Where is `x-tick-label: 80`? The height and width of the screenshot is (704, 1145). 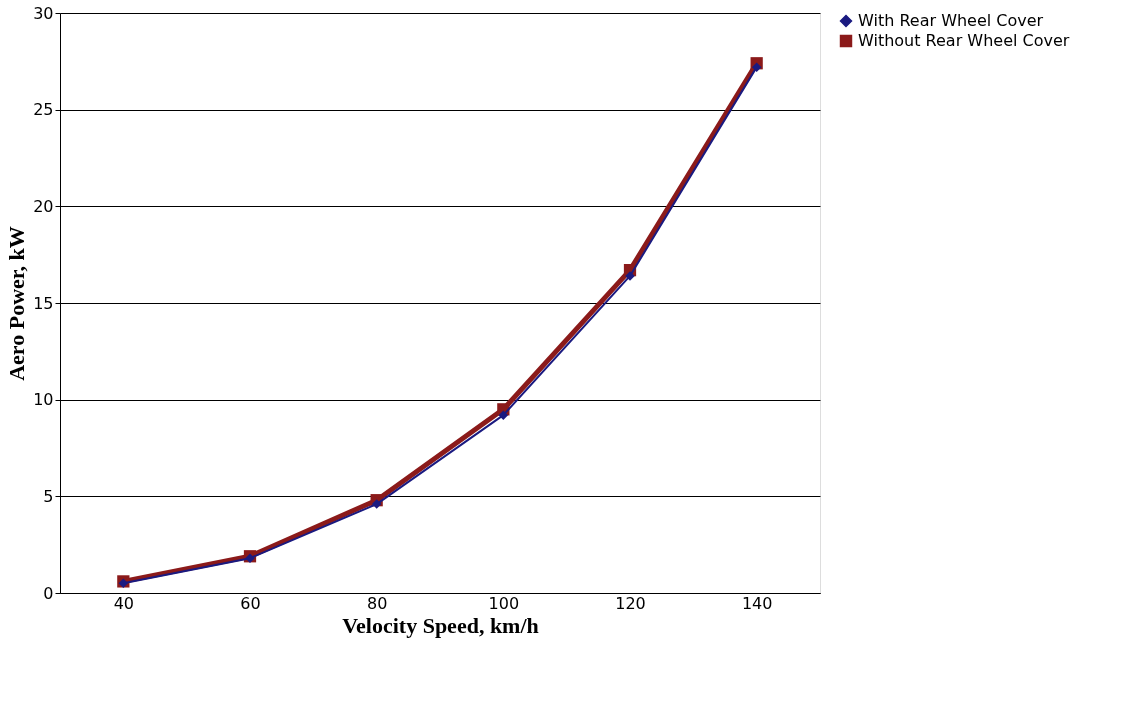
x-tick-label: 80 is located at coordinates (377, 603).